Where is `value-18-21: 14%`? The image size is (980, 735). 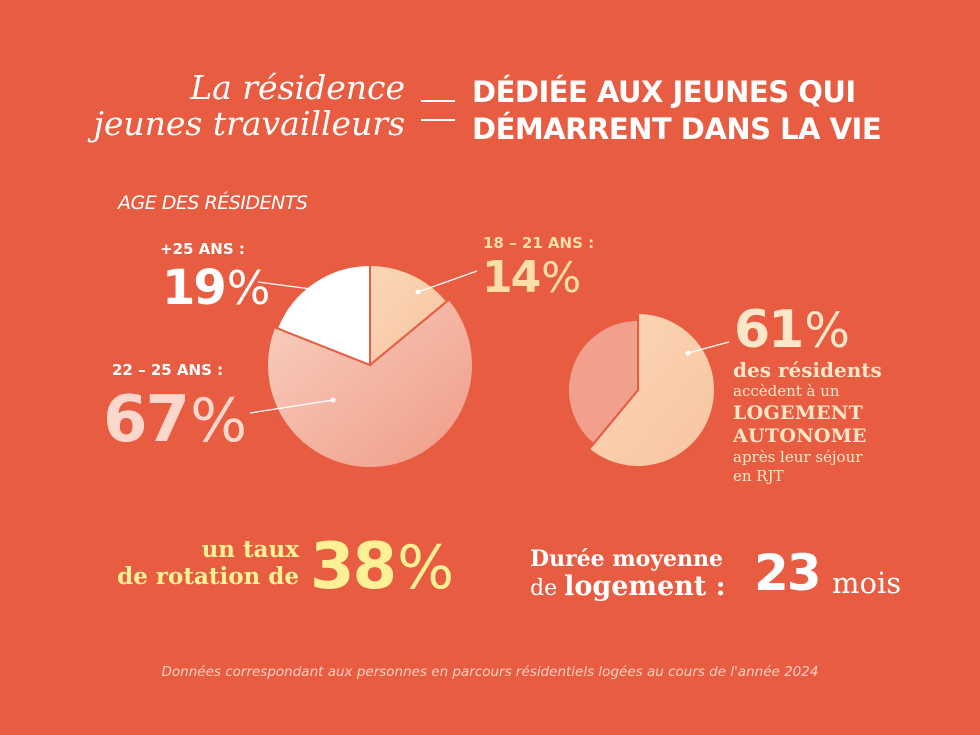 value-18-21: 14% is located at coordinates (531, 278).